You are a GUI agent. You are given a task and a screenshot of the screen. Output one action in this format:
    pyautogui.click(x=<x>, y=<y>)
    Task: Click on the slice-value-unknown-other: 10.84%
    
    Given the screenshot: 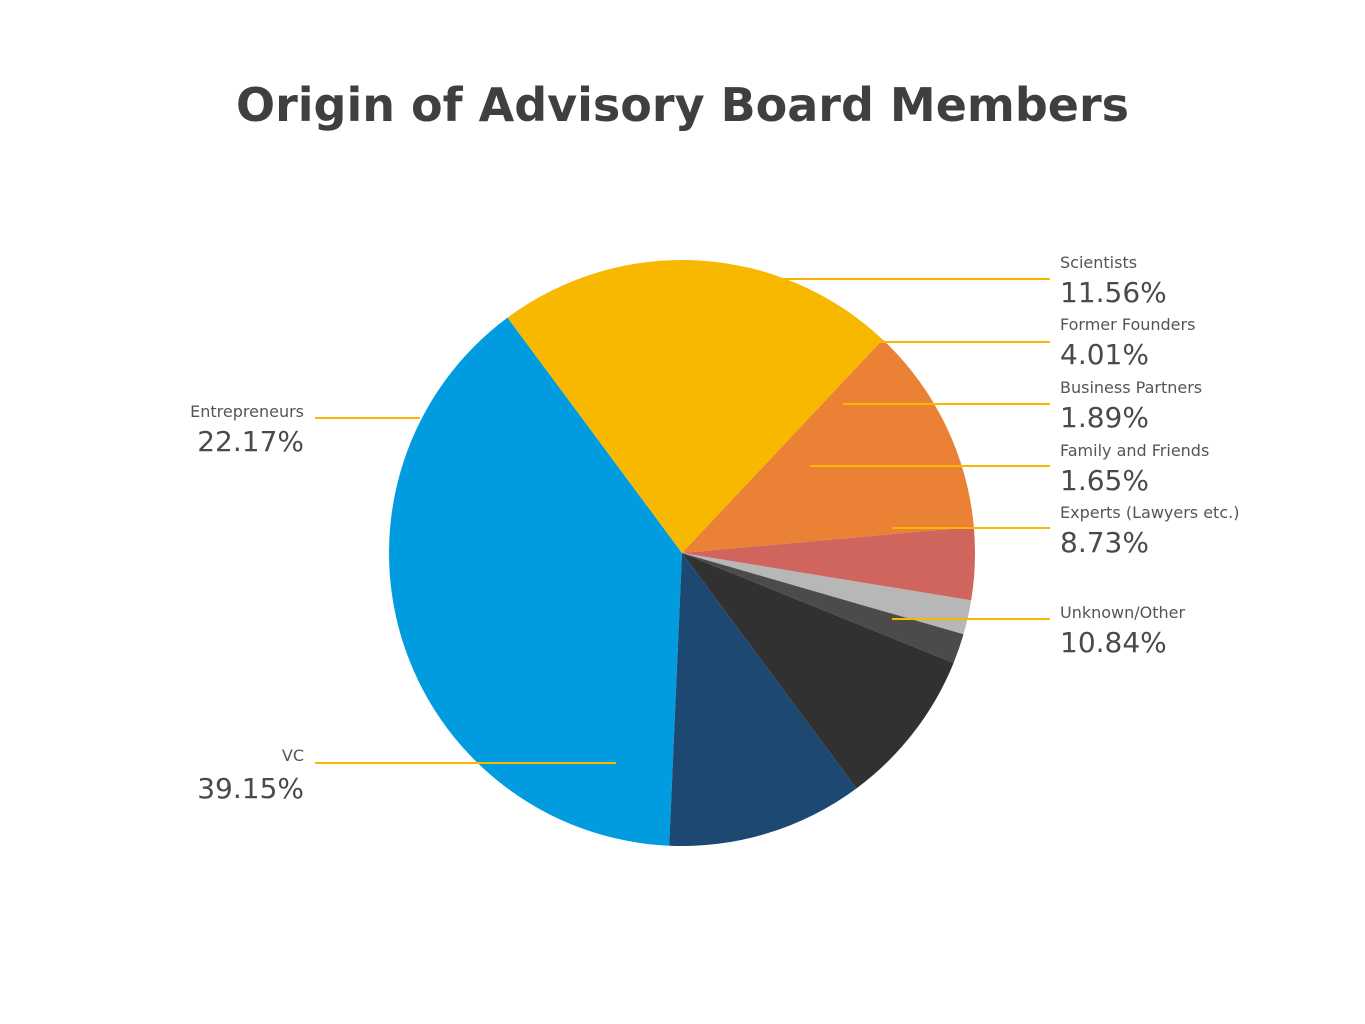 What is the action you would take?
    pyautogui.click(x=1113, y=642)
    